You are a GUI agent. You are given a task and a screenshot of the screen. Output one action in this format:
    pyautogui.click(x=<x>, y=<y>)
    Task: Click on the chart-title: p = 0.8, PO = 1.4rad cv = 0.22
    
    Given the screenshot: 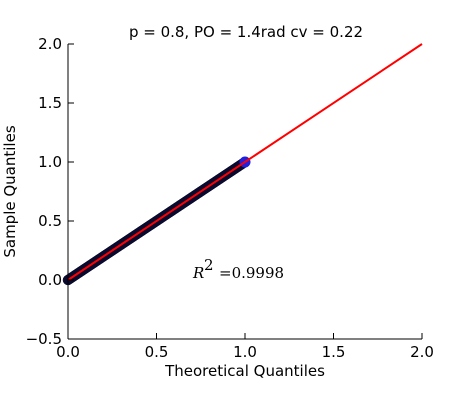 What is the action you would take?
    pyautogui.click(x=246, y=32)
    